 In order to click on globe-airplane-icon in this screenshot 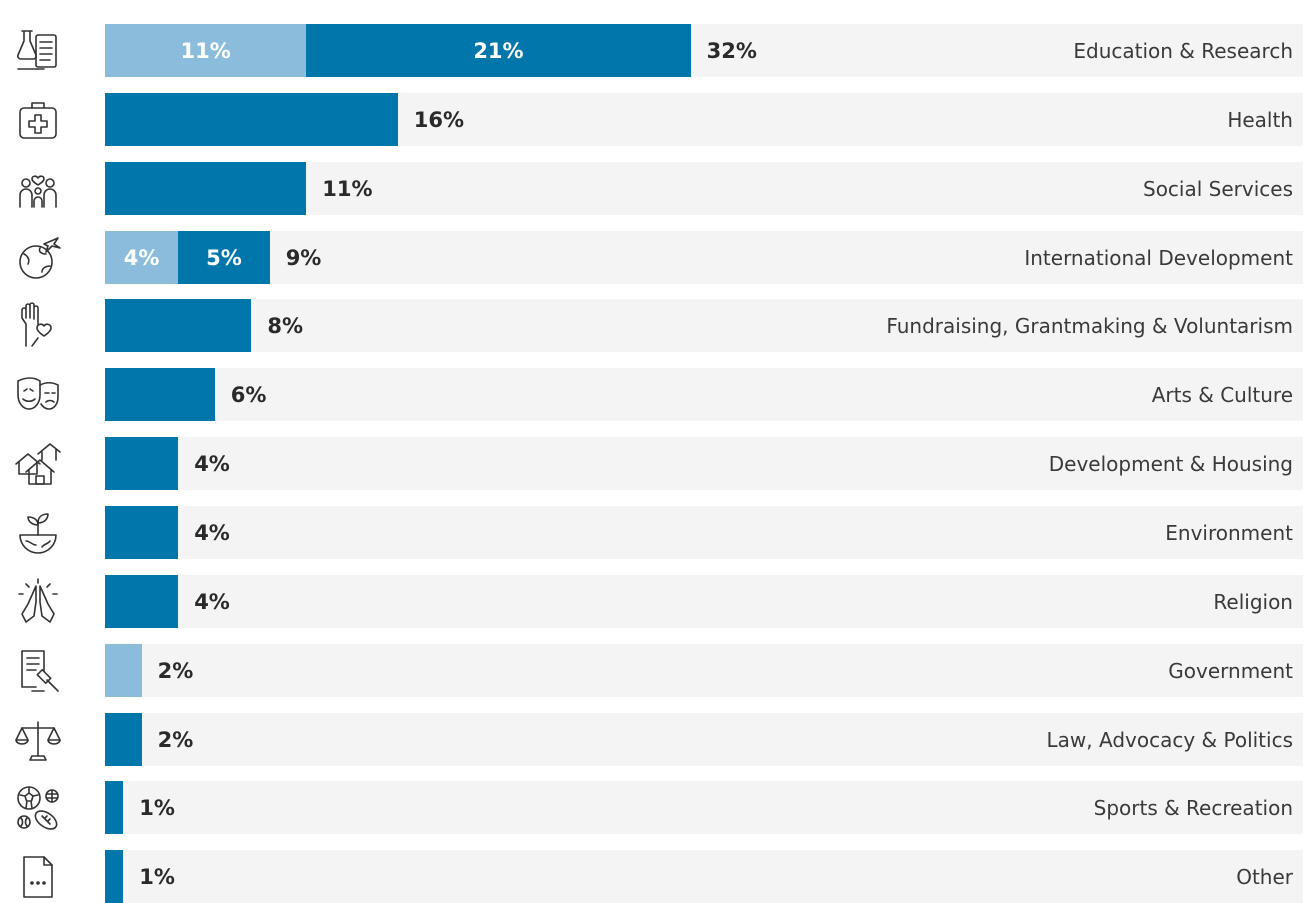, I will do `click(38, 257)`.